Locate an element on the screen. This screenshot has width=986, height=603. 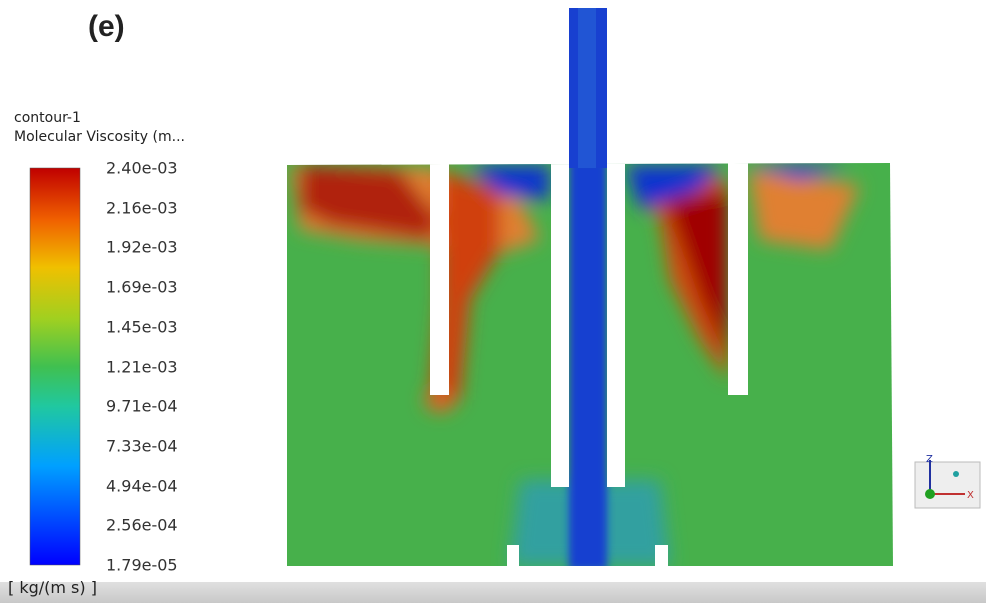
legend-tick-label: 7.33e-04 is located at coordinates (142, 446).